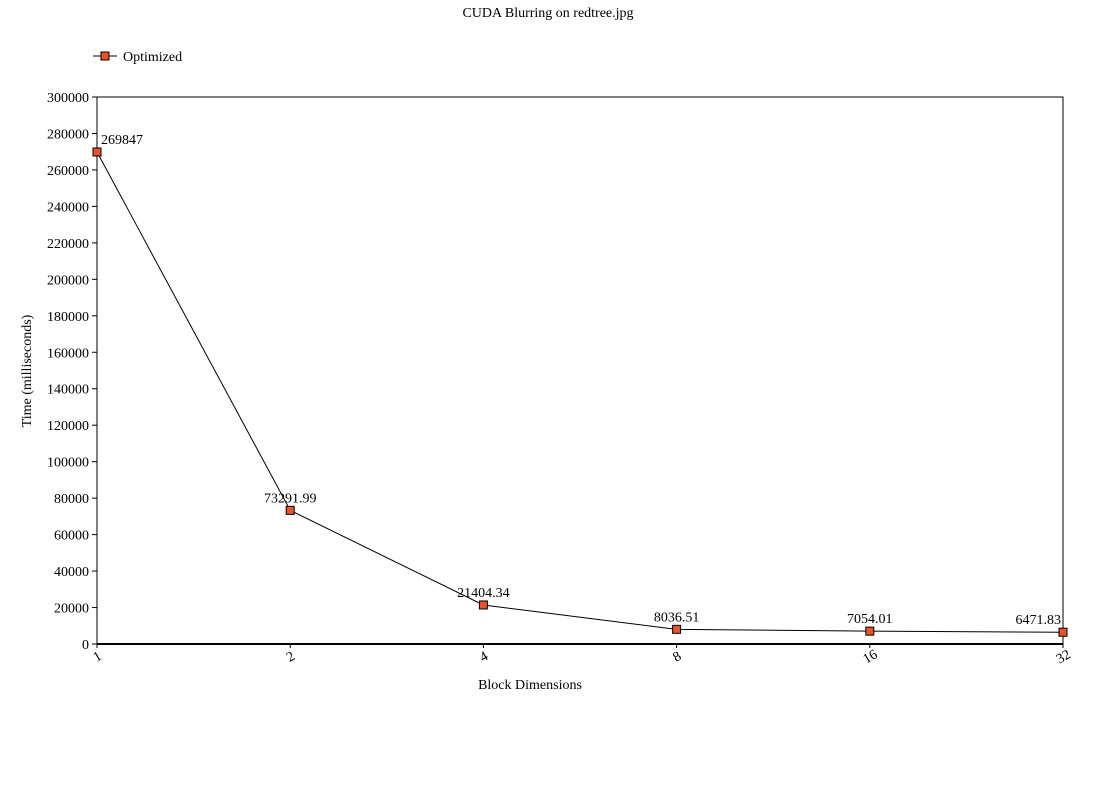 The image size is (1095, 810). I want to click on y-tick-label: 140000, so click(68, 390).